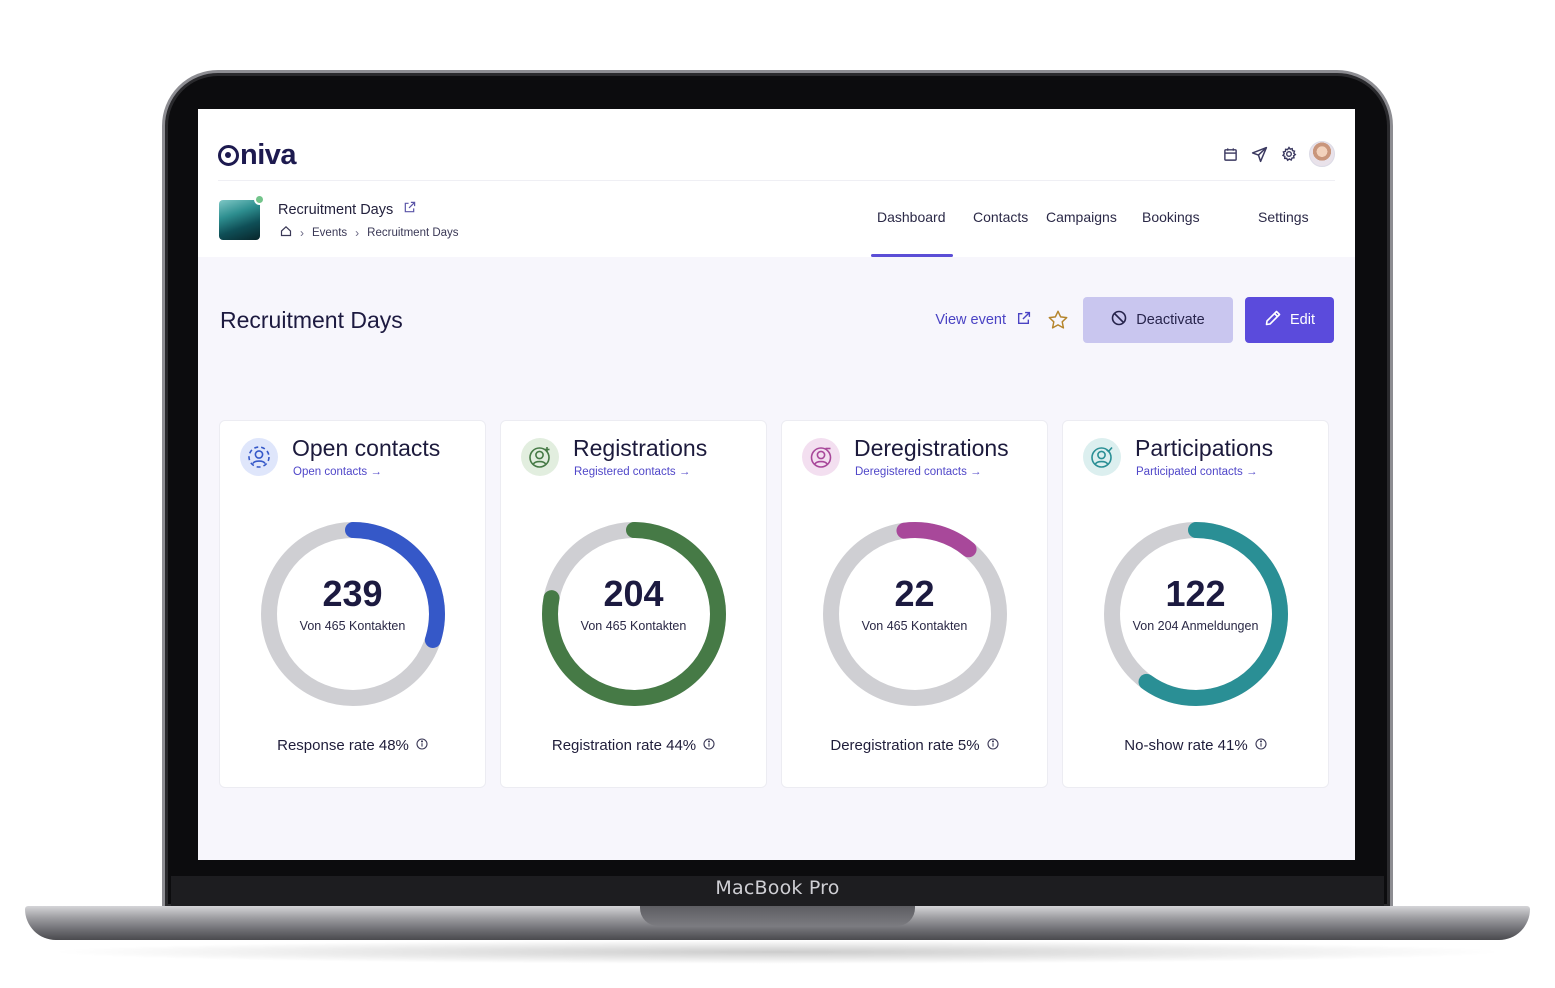 The height and width of the screenshot is (988, 1555). What do you see at coordinates (336, 209) in the screenshot?
I see `event-title-text: Recruitment Days` at bounding box center [336, 209].